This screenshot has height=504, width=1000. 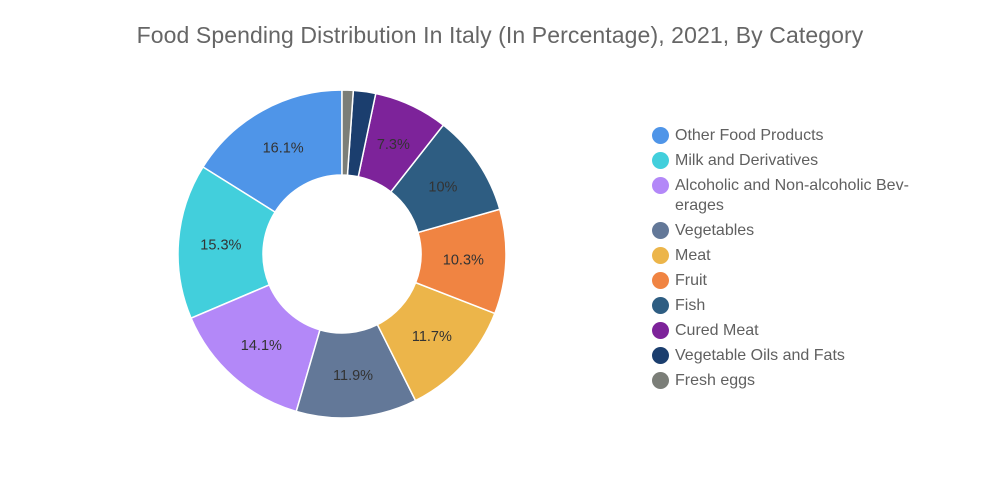 I want to click on slice-label-fruit: 10.3%, so click(x=463, y=261).